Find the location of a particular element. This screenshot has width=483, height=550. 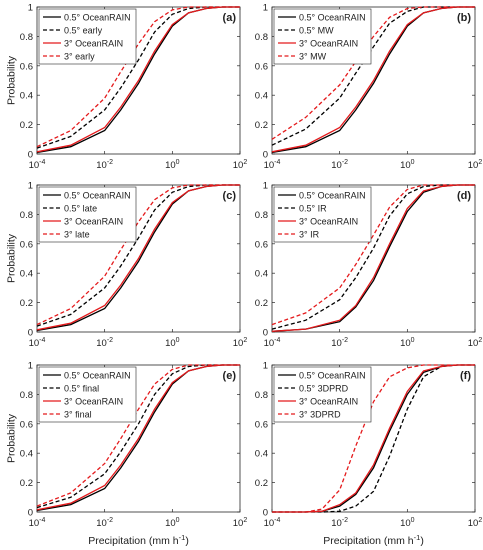

legend-label: 3° final is located at coordinates (78, 415).